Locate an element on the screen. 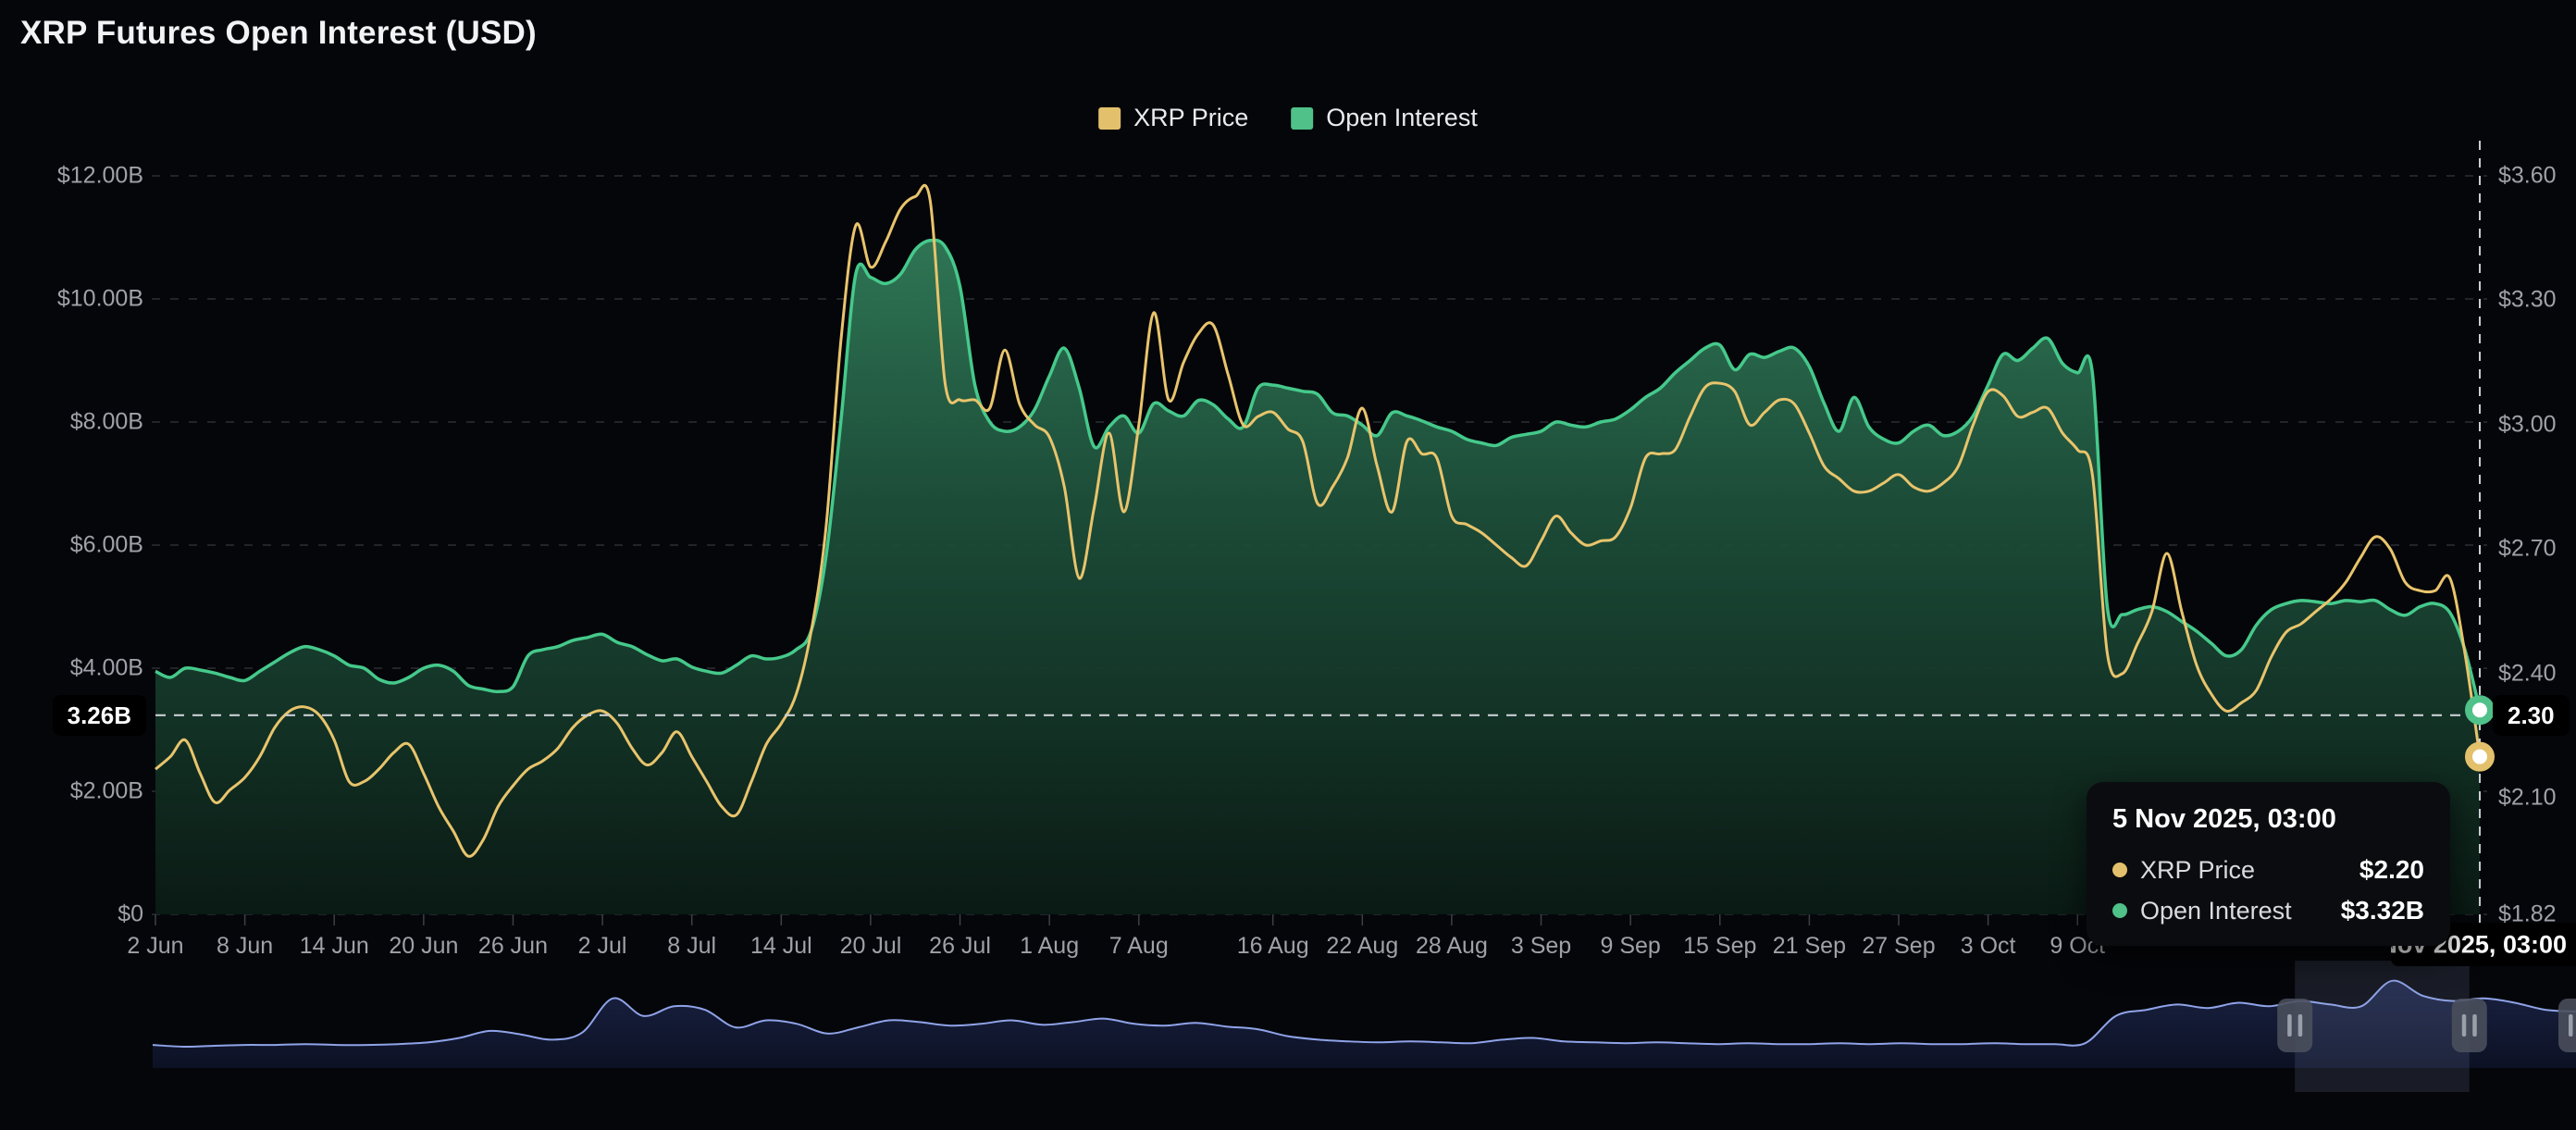 The width and height of the screenshot is (2576, 1130). tooltip-row-open-interest: Open Interest $3.32B is located at coordinates (2268, 911).